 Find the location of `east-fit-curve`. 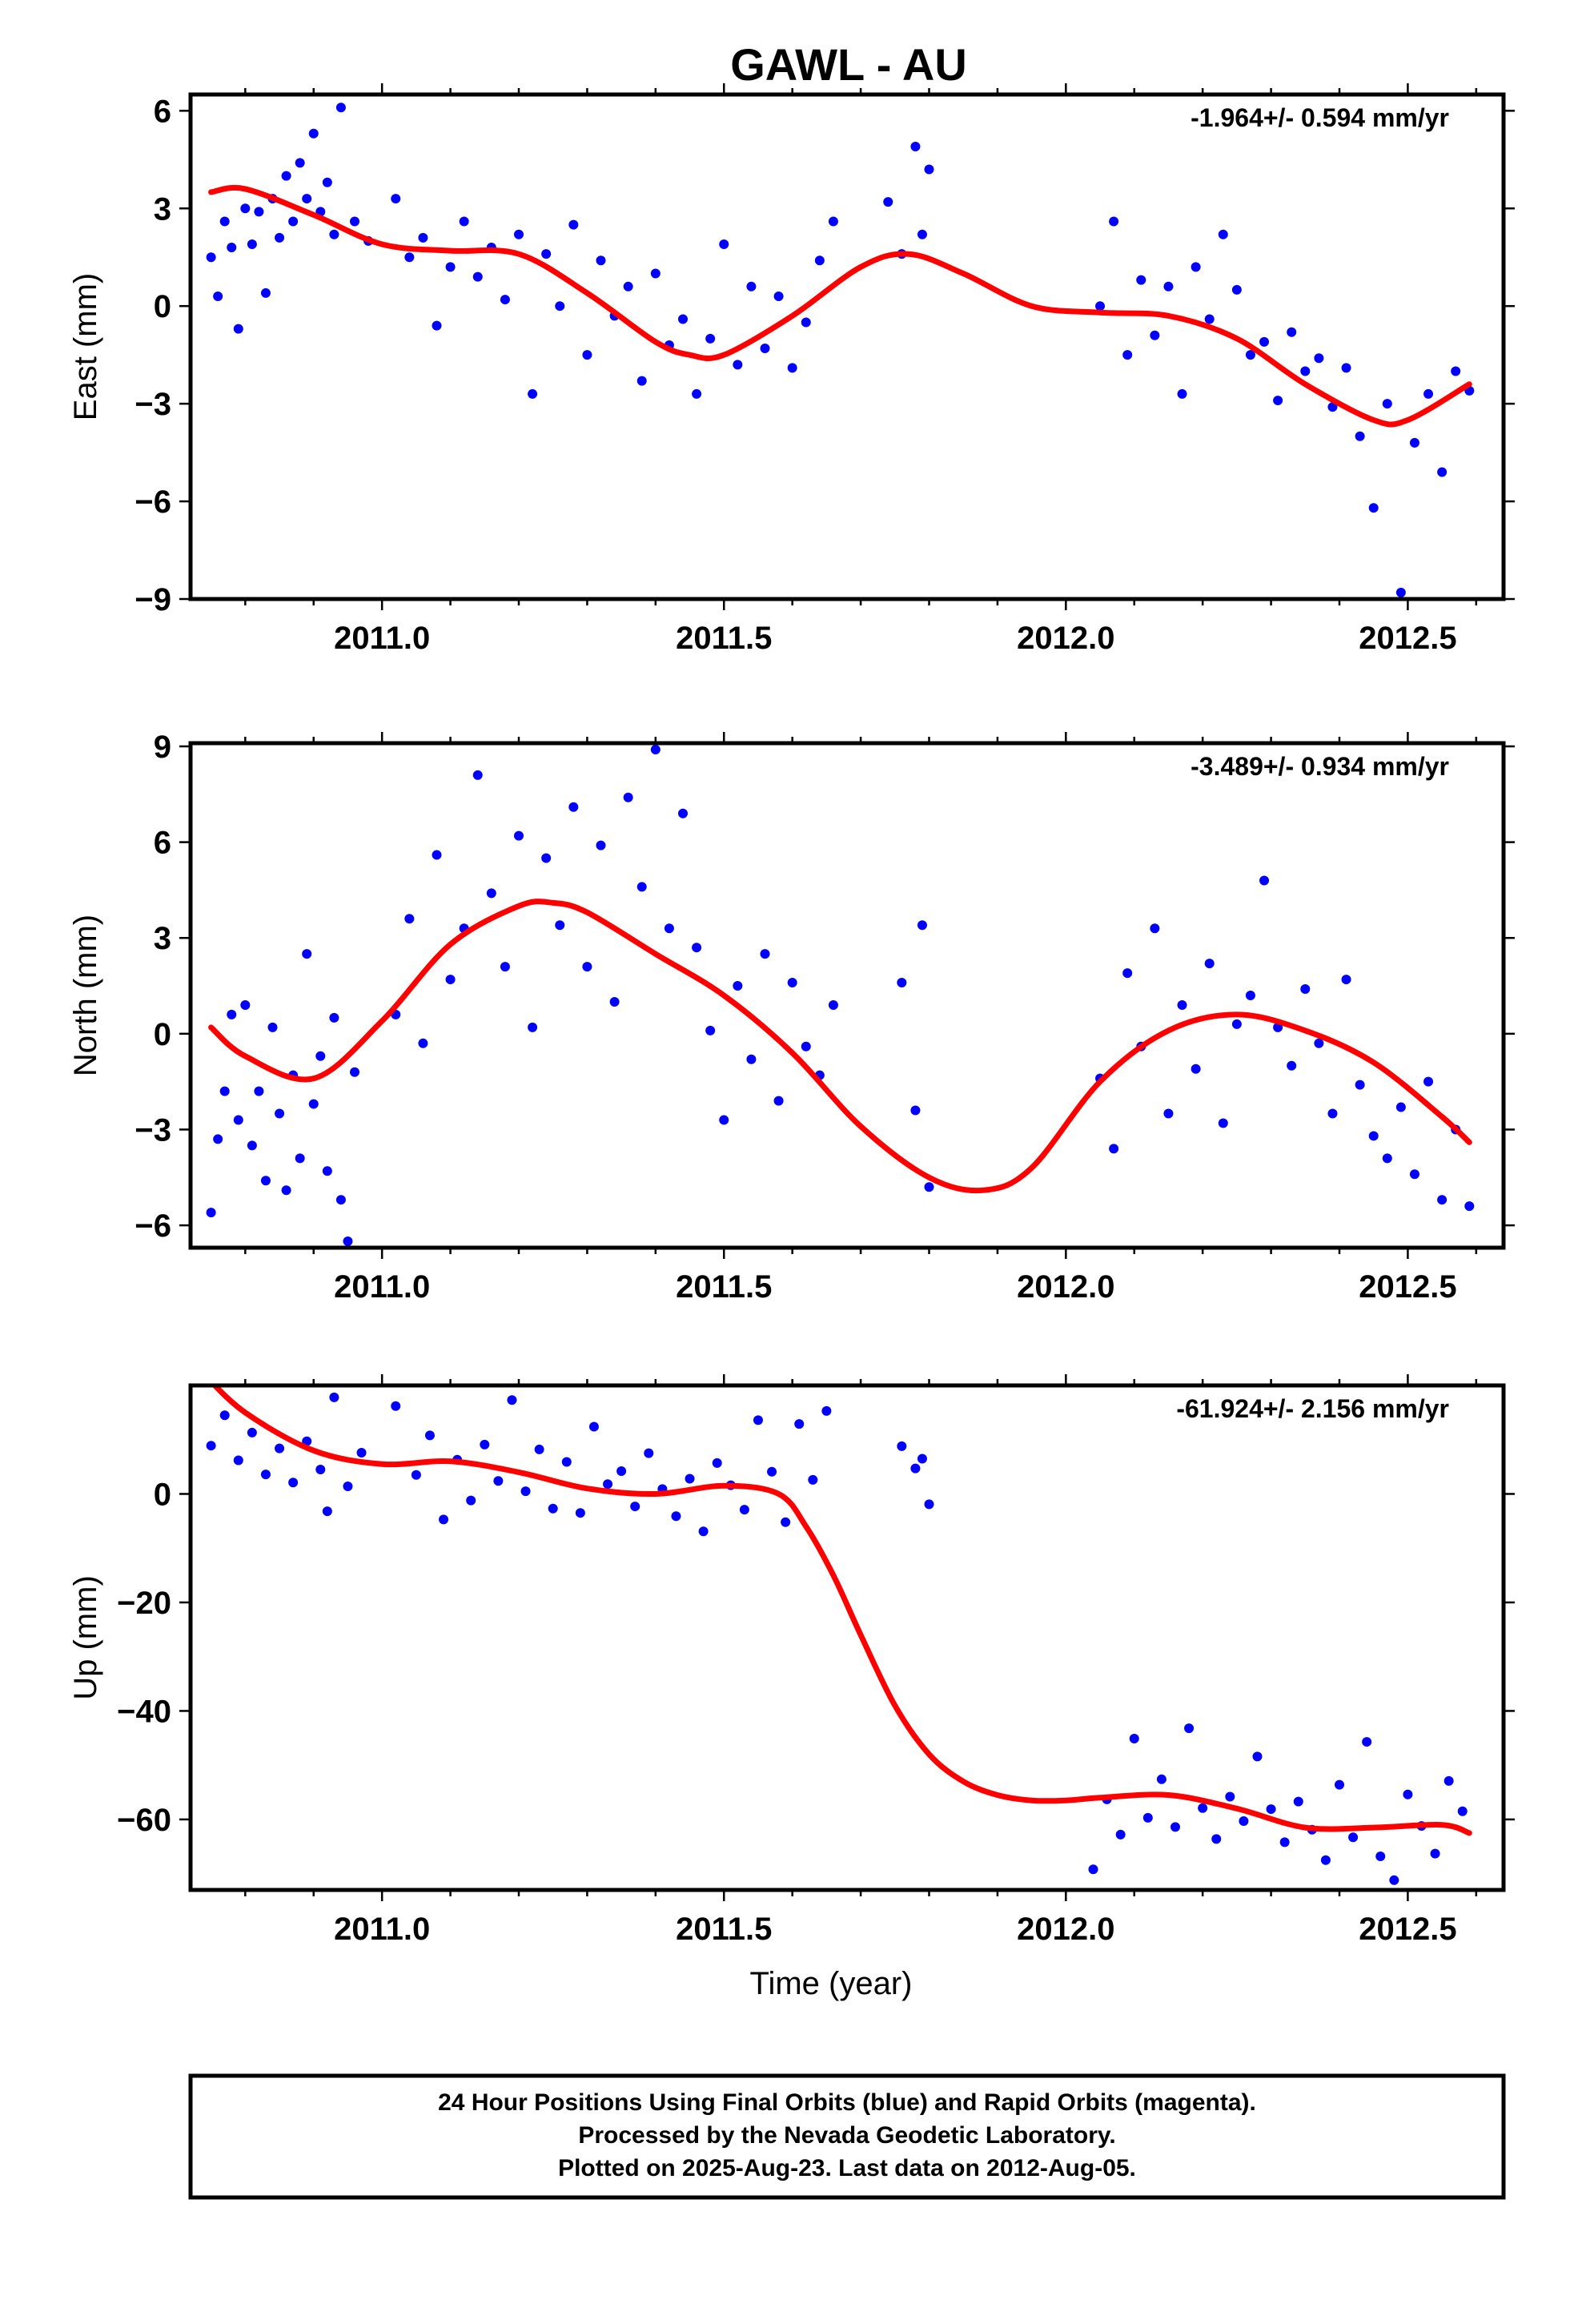

east-fit-curve is located at coordinates (840, 306).